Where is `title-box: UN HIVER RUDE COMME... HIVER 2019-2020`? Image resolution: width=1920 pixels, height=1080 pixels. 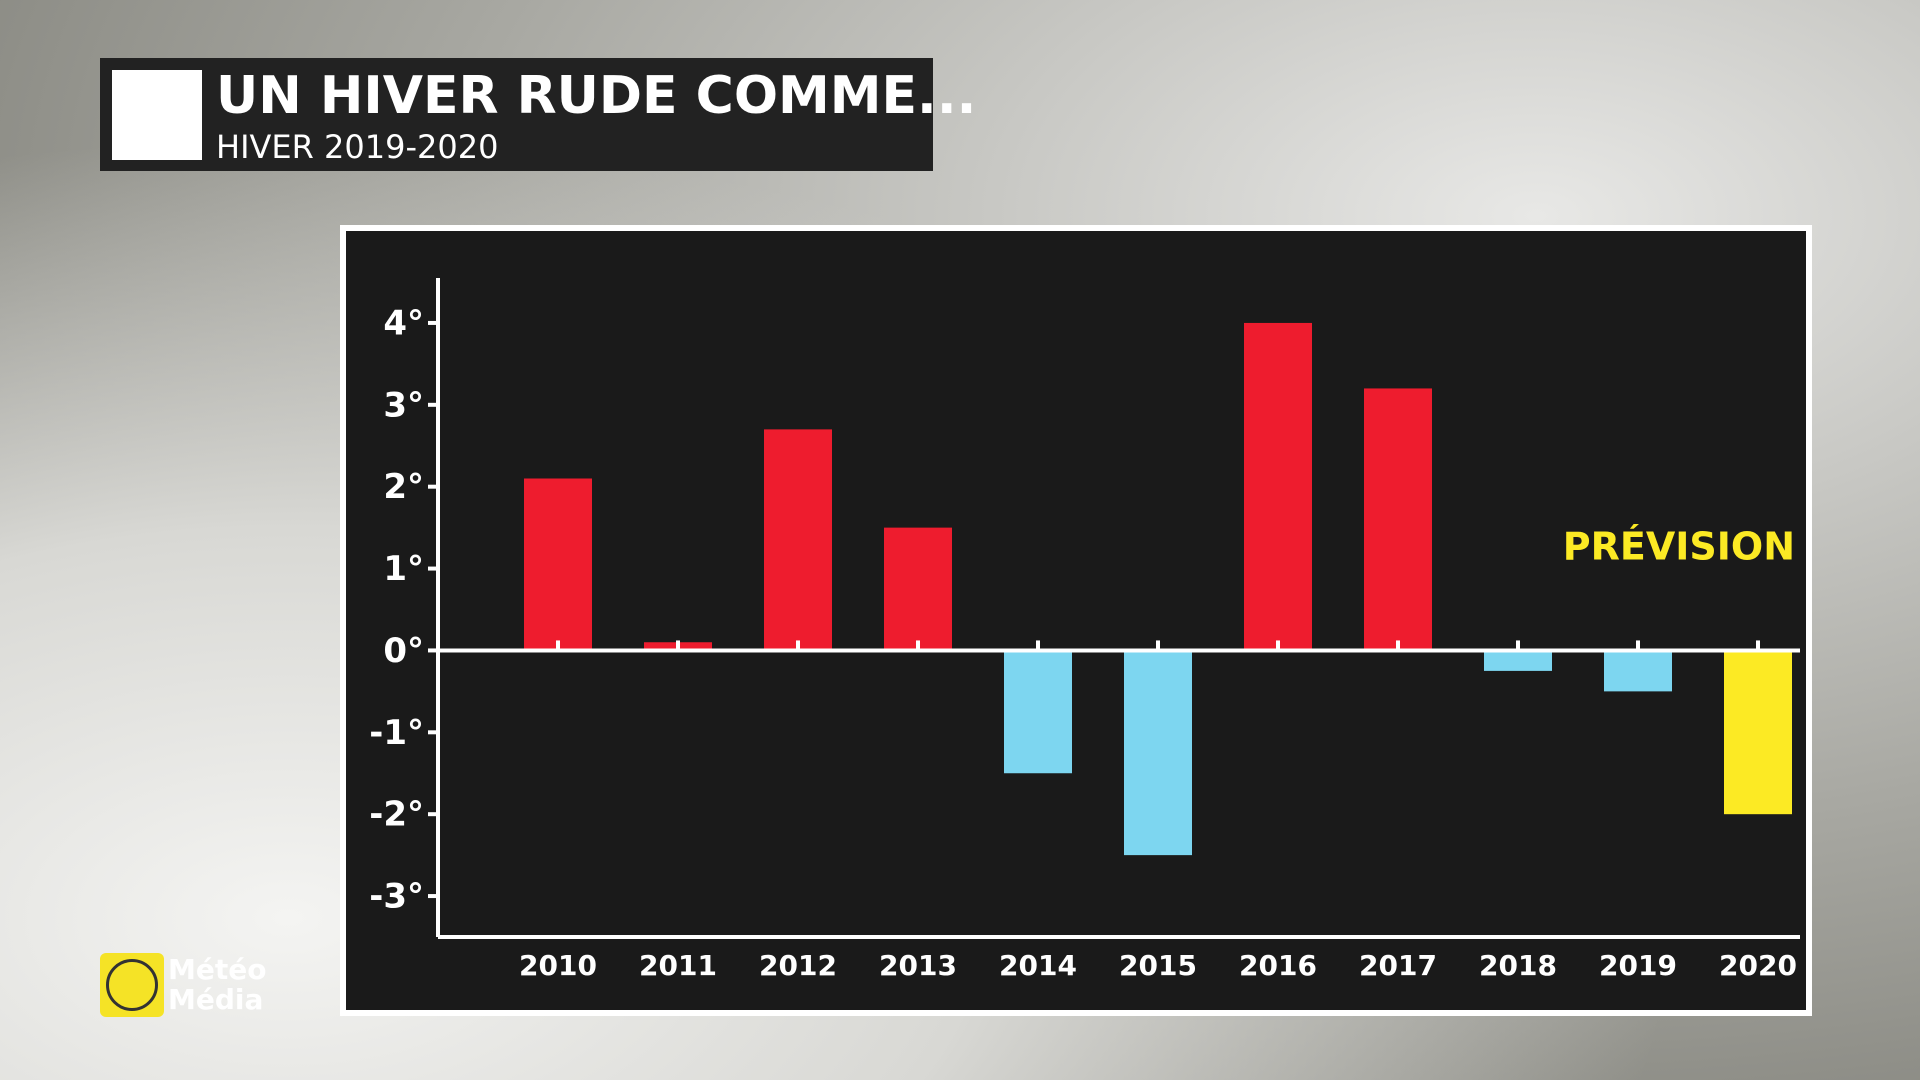
title-box: UN HIVER RUDE COMME... HIVER 2019-2020 is located at coordinates (538, 114).